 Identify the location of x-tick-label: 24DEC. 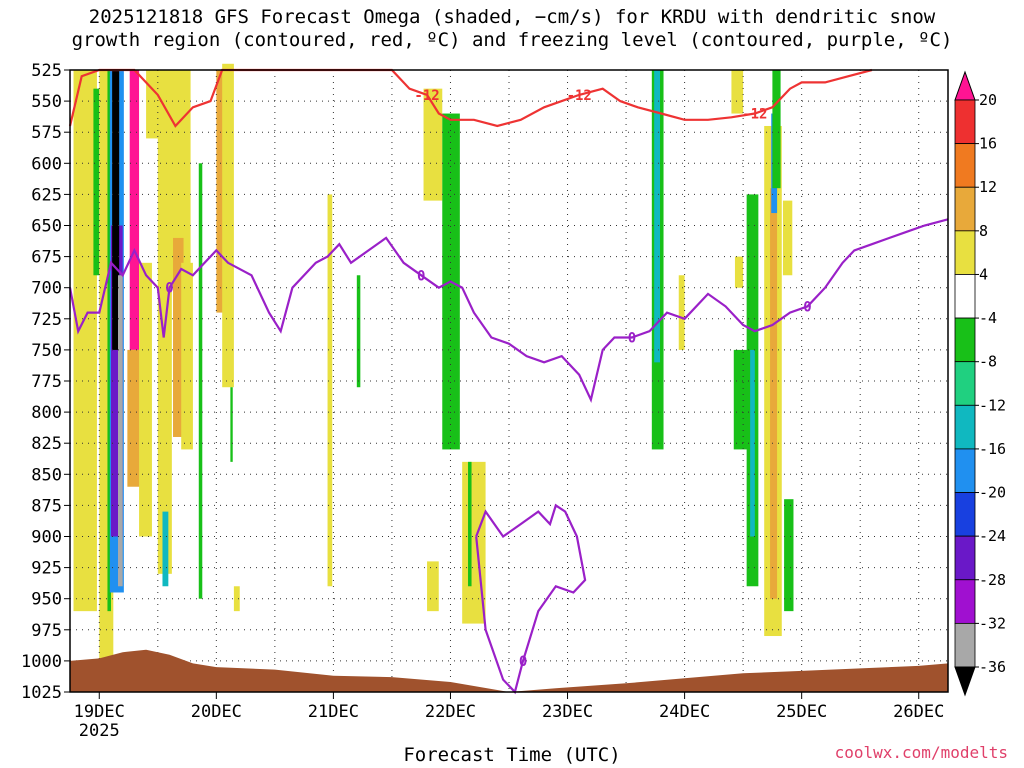
(684, 712).